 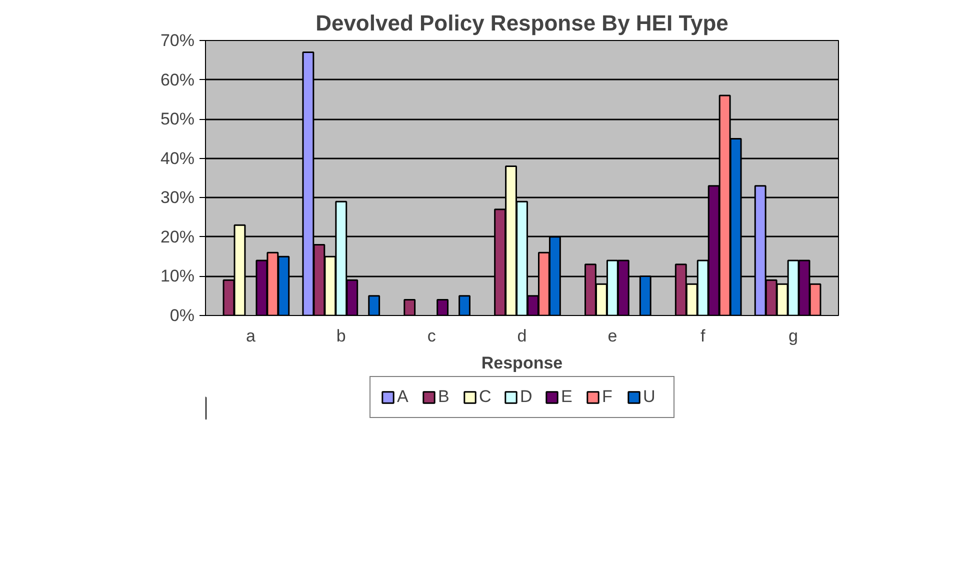 What do you see at coordinates (177, 80) in the screenshot?
I see `y-tick-label: 60%` at bounding box center [177, 80].